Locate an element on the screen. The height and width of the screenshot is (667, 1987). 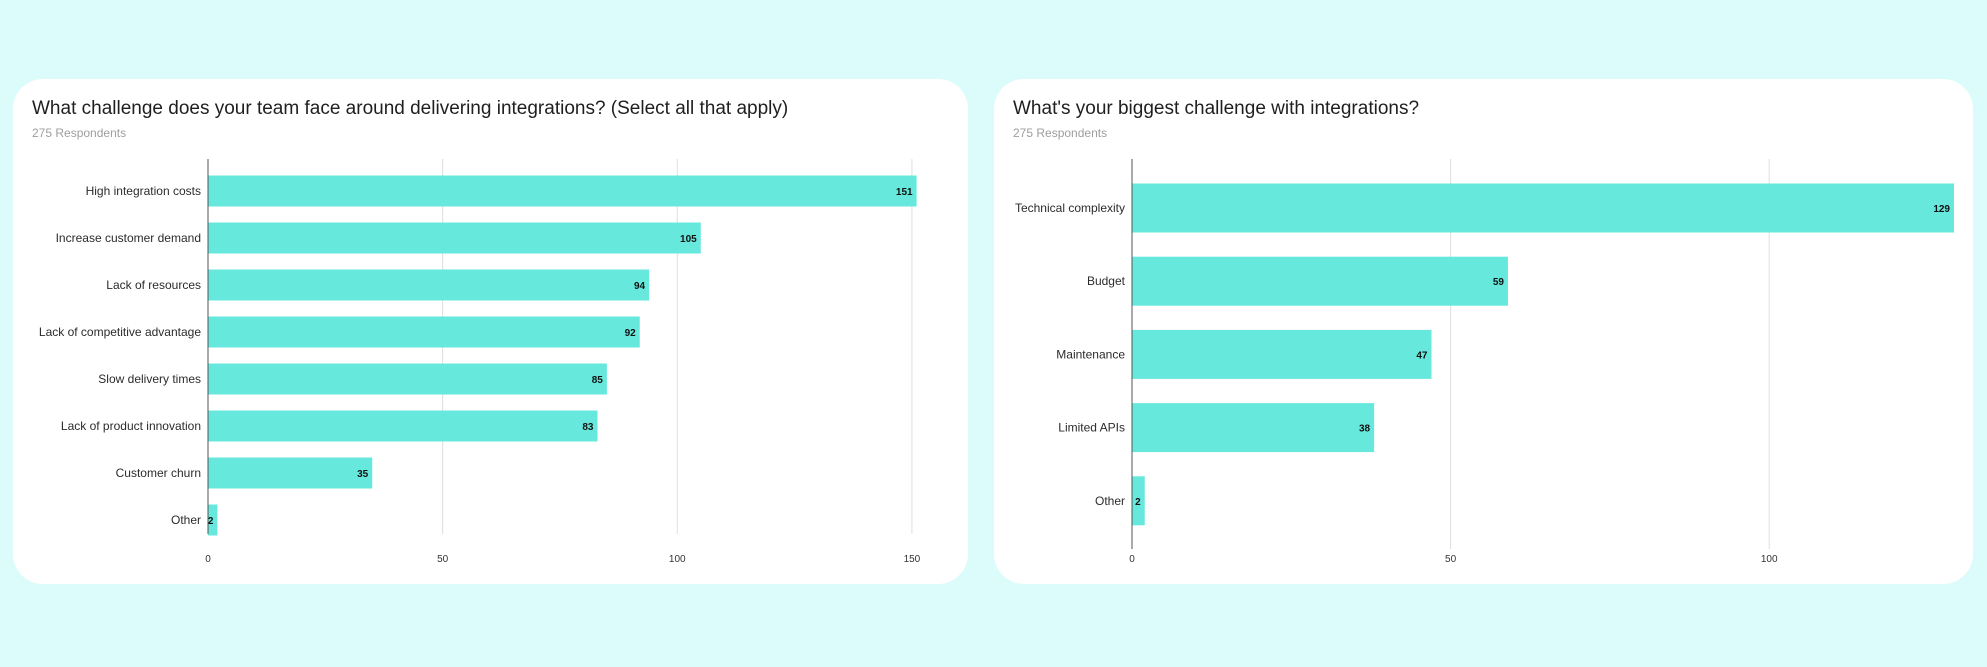
category-label: Budget is located at coordinates (1106, 281).